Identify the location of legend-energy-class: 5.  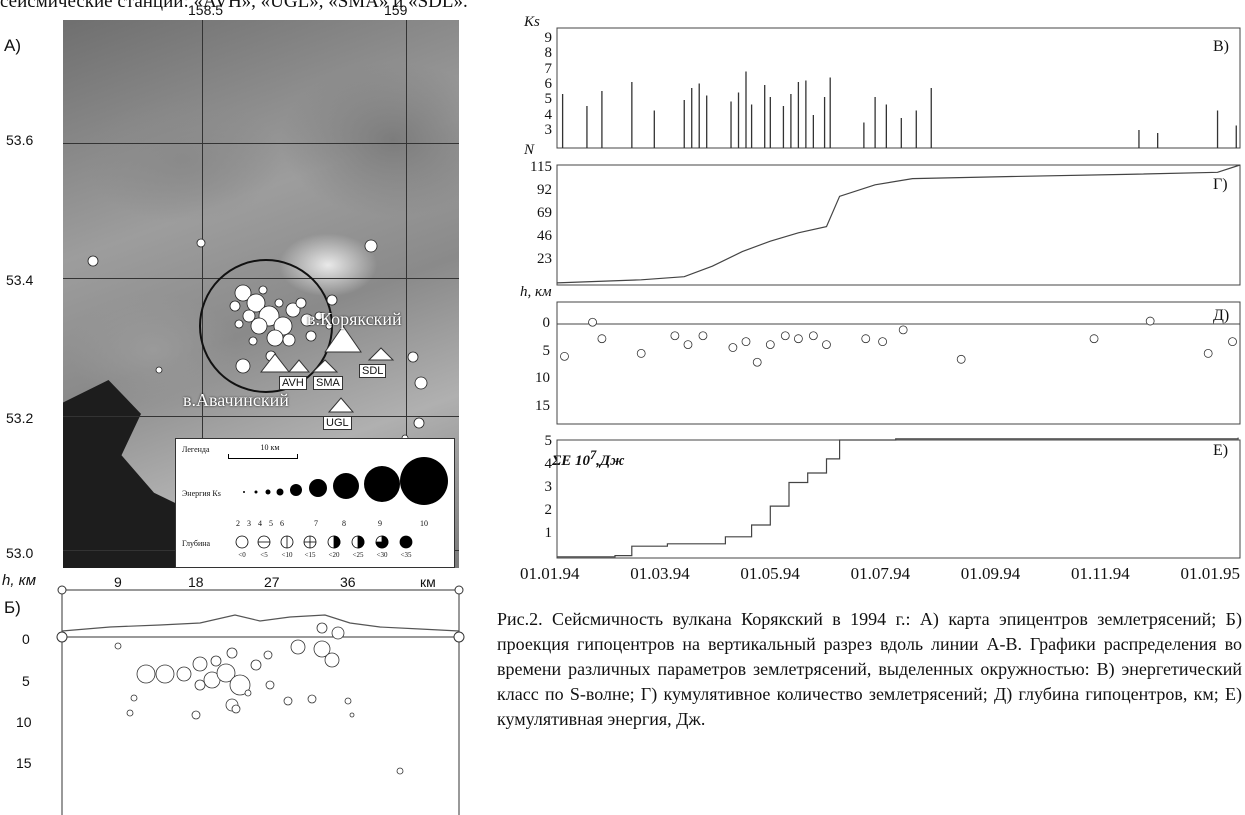
(274, 523).